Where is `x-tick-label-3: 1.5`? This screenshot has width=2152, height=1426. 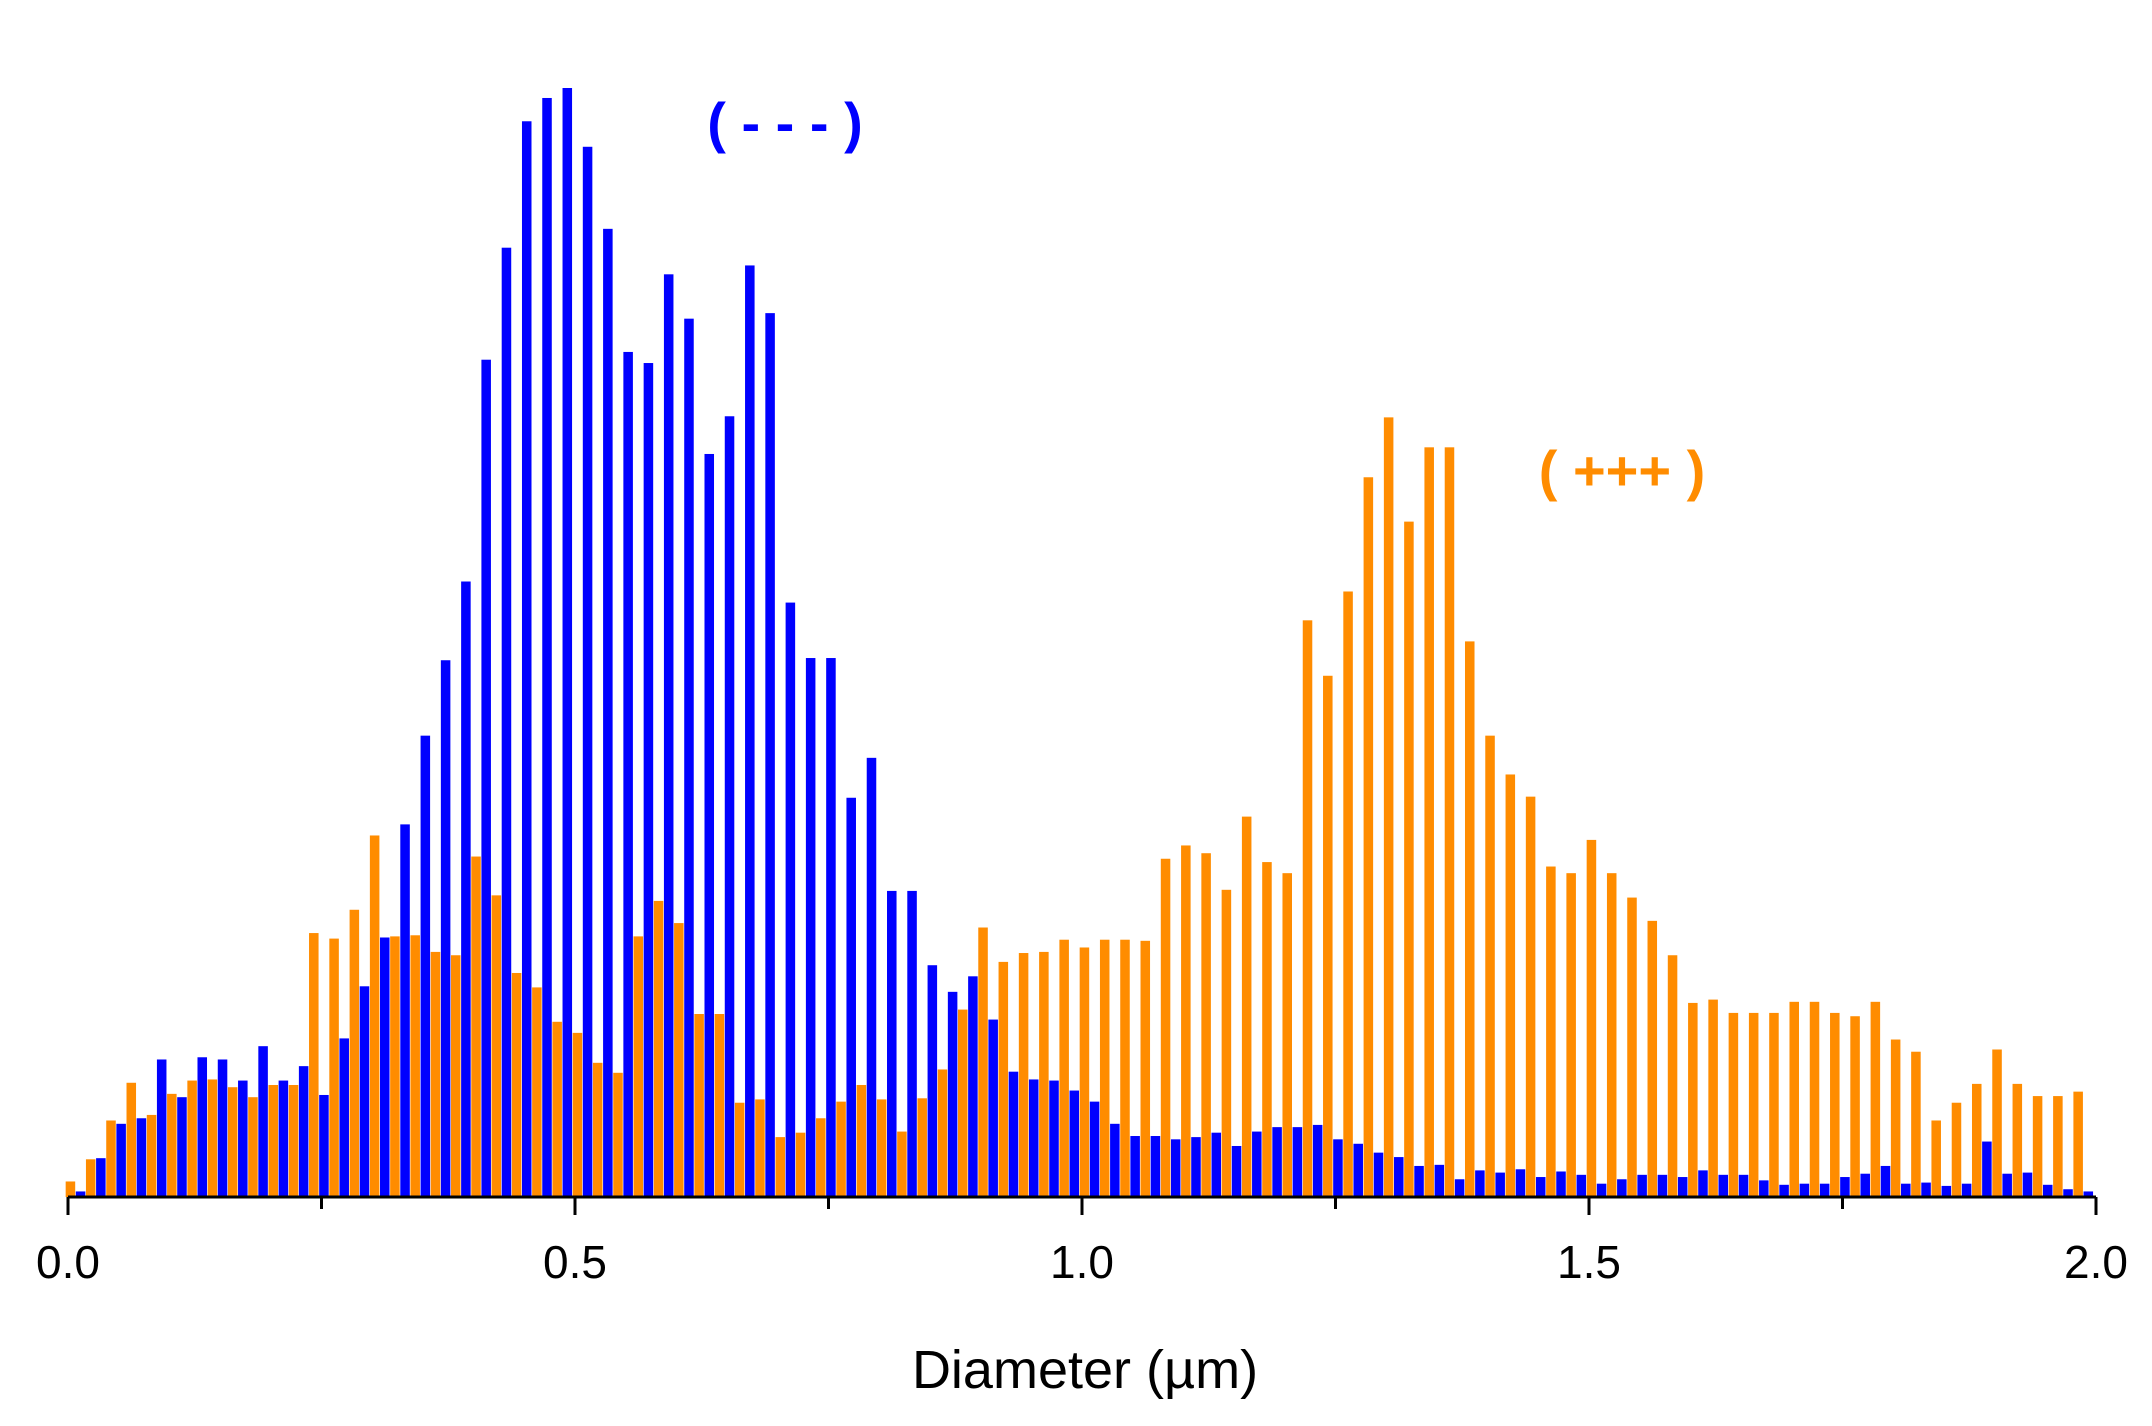
x-tick-label-3: 1.5 is located at coordinates (1589, 1262).